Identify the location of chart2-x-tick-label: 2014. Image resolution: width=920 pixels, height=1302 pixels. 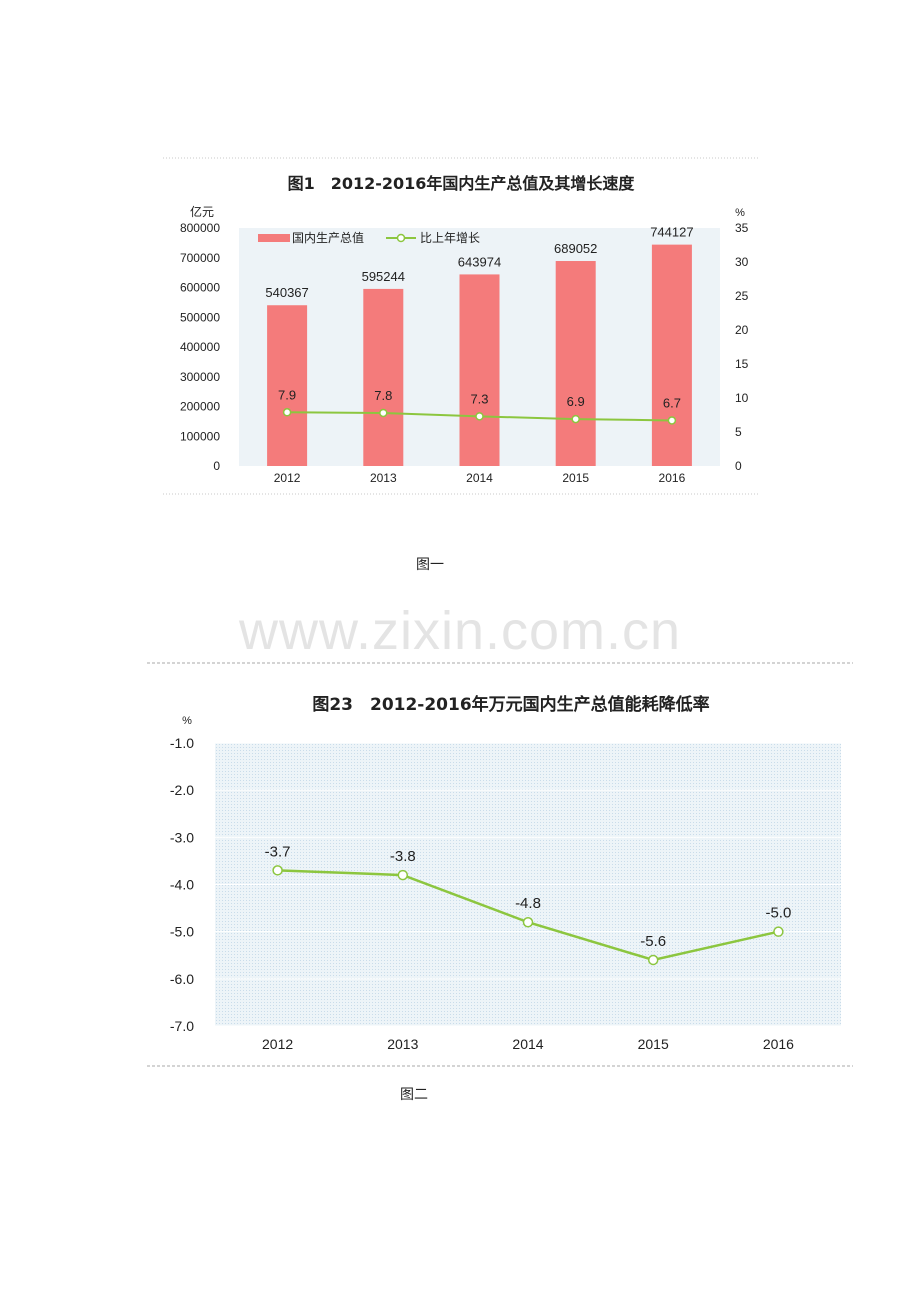
(527, 1044).